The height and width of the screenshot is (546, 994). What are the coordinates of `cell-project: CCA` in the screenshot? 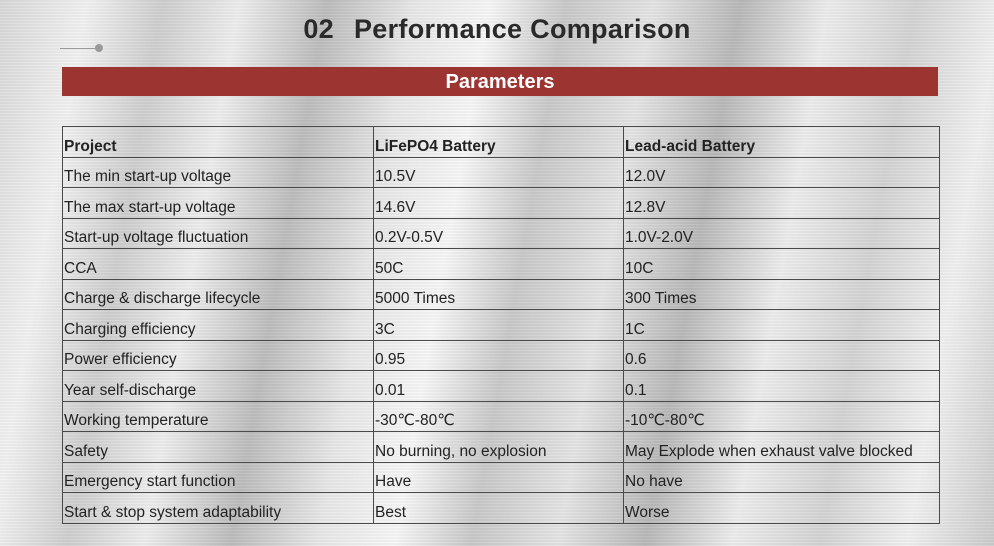 It's located at (218, 264).